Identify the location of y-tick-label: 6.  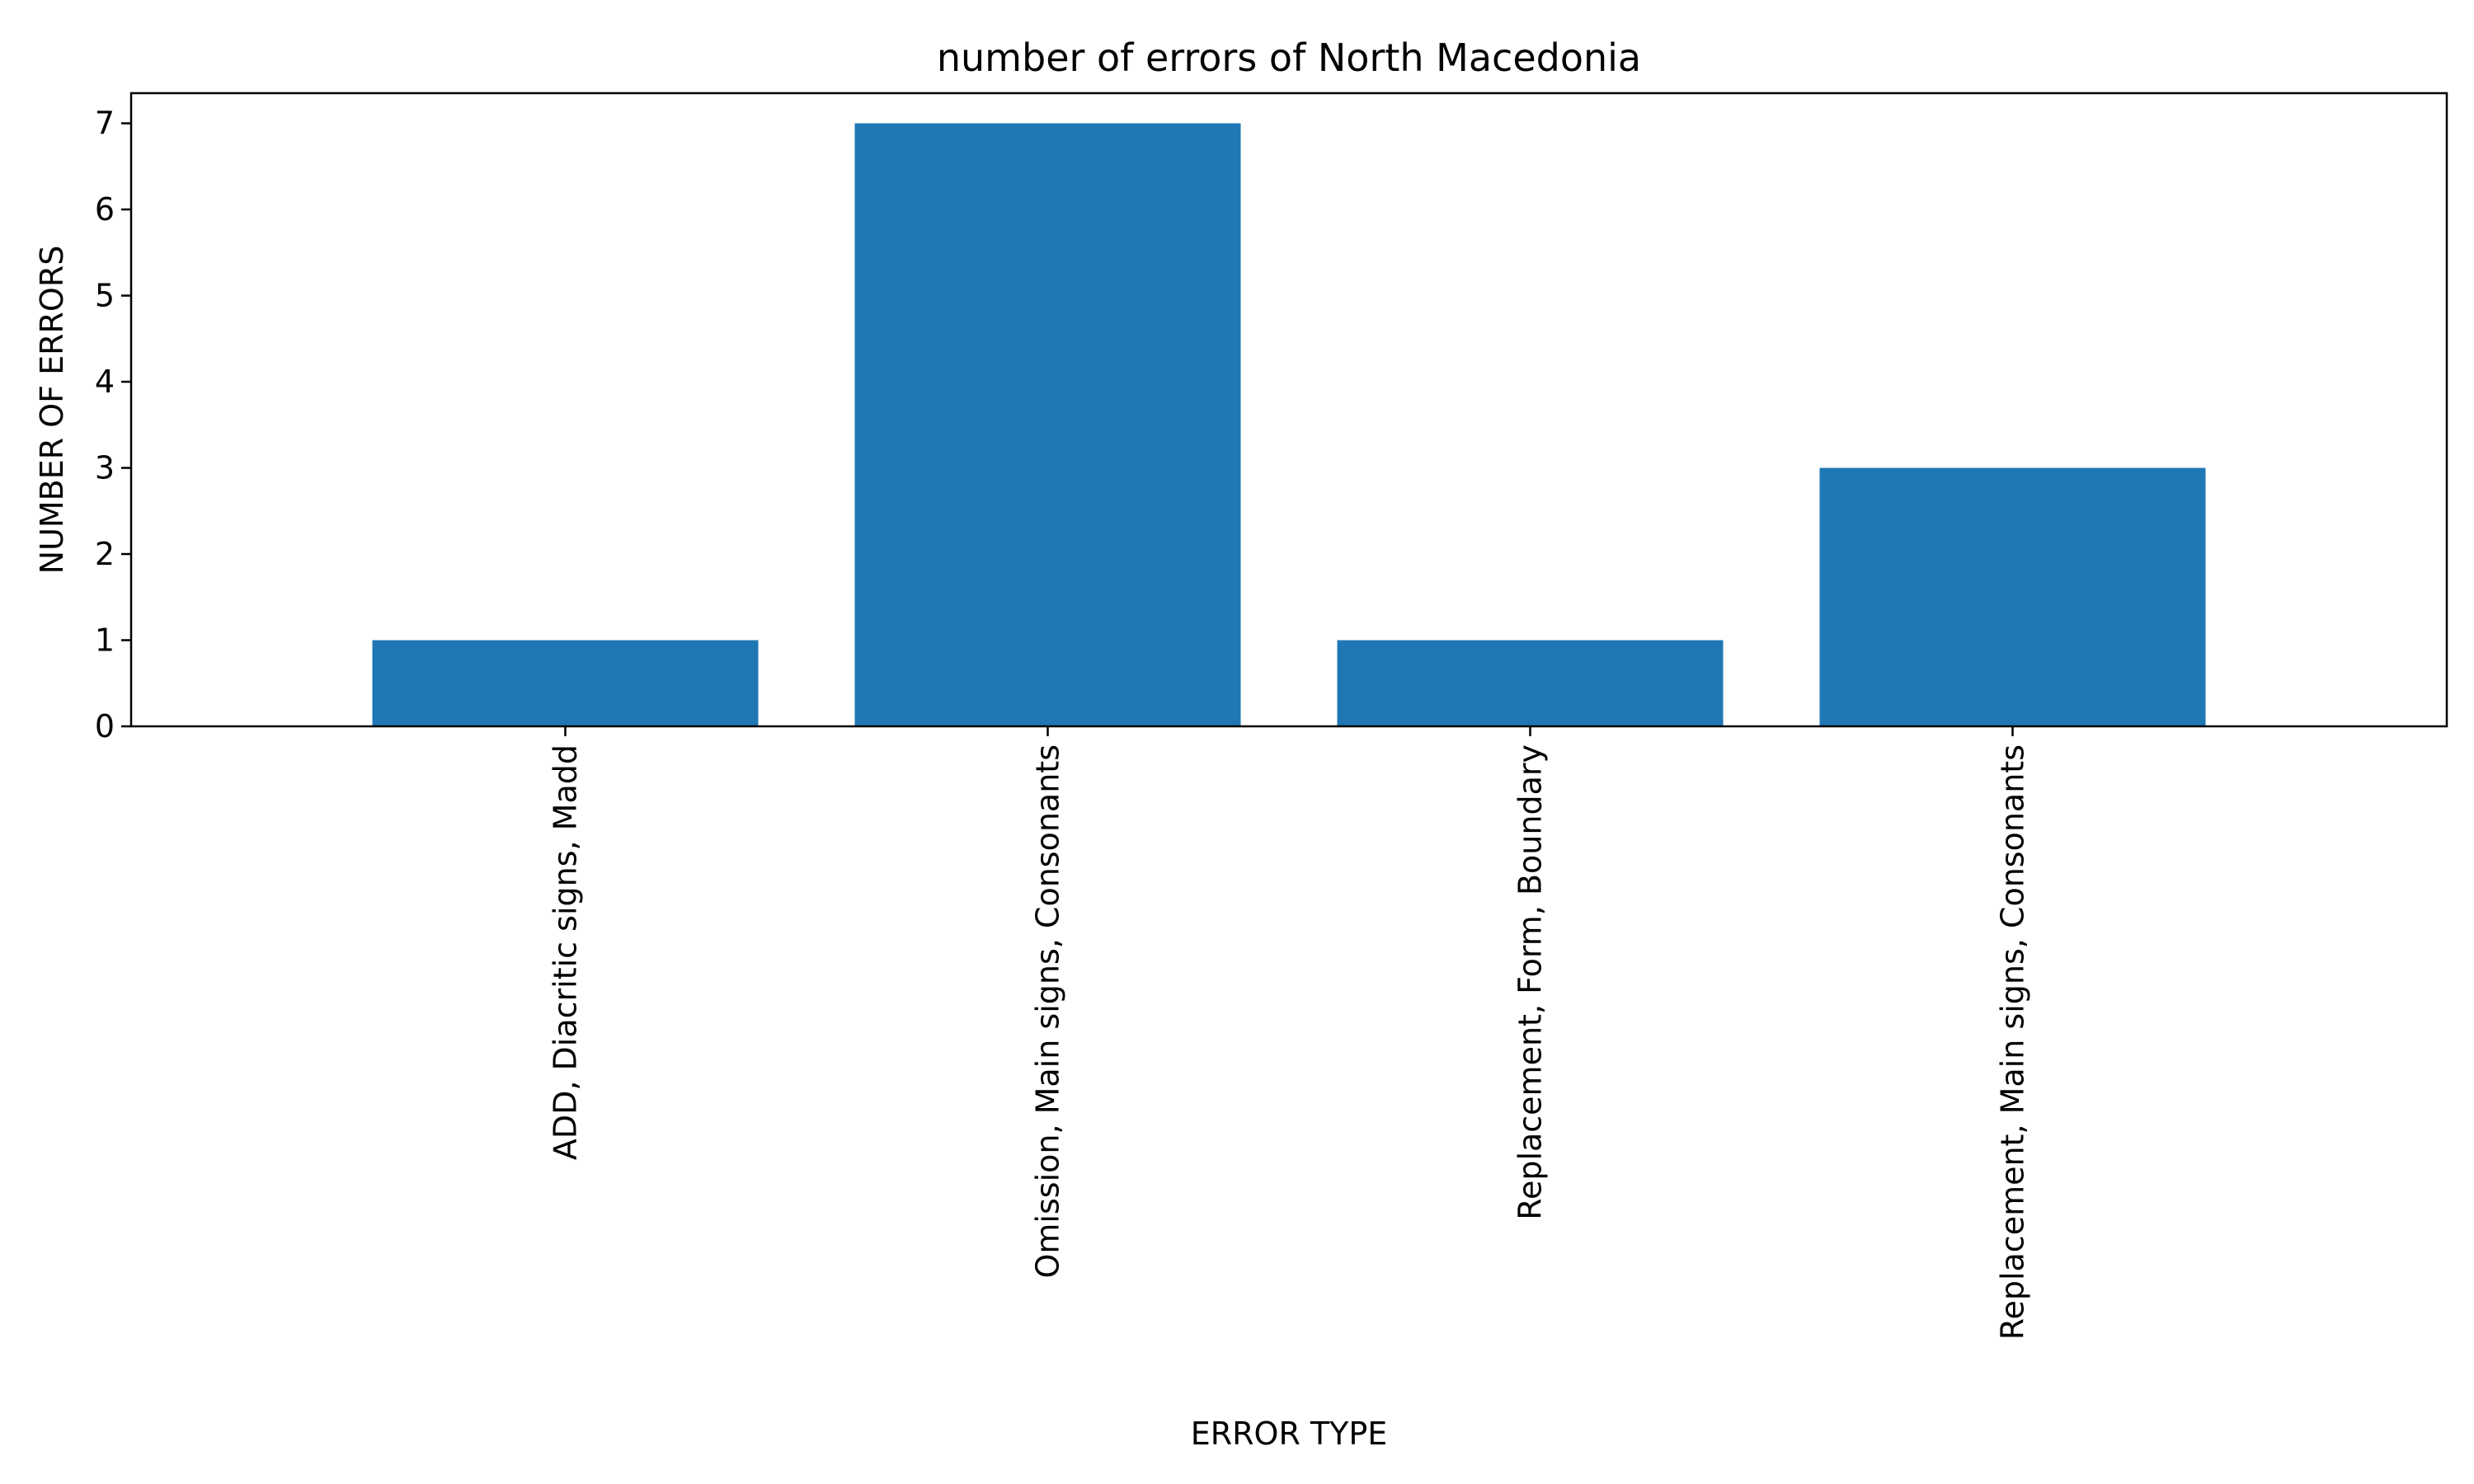
(105, 209).